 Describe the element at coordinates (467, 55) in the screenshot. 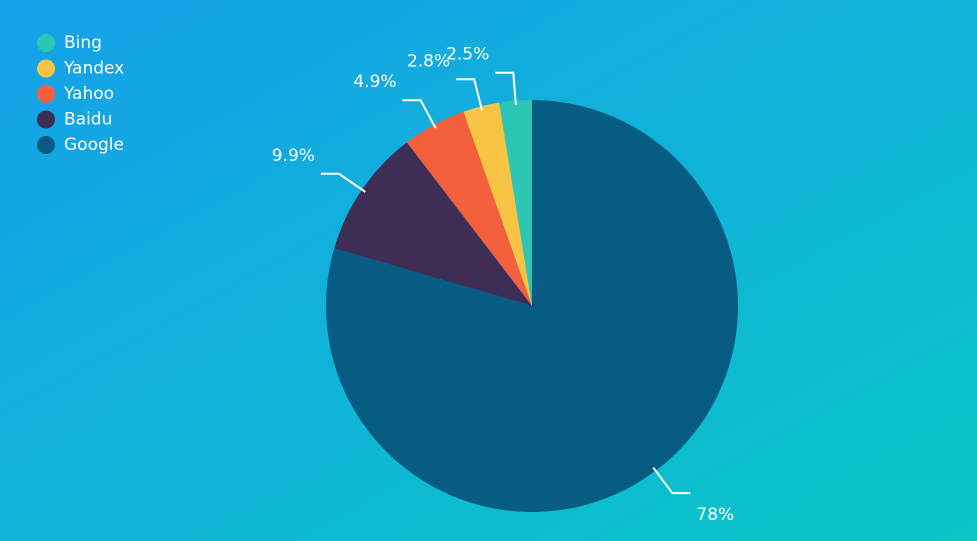

I see `data-label: 2.5%` at that location.